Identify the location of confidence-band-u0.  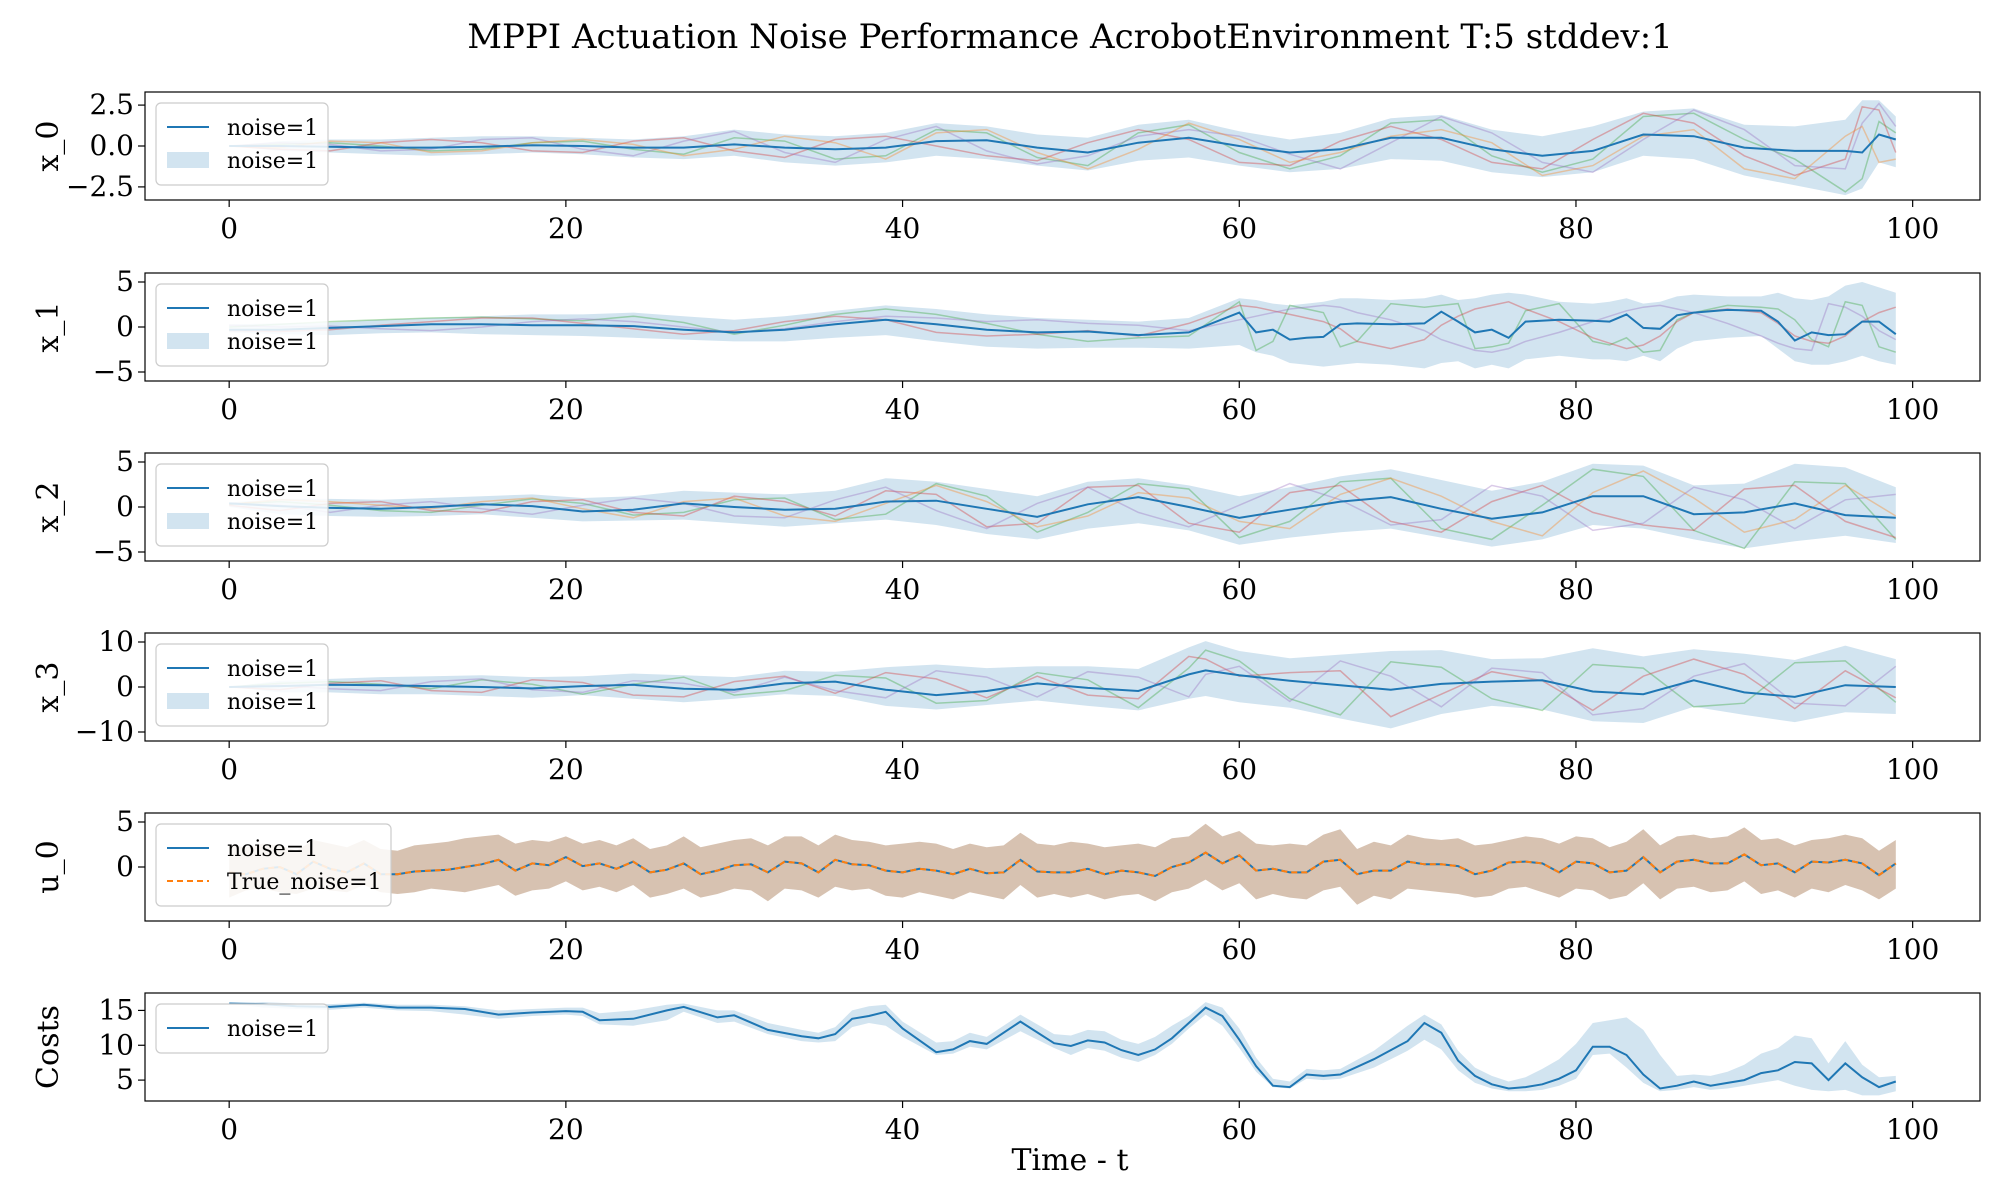
(1062, 864).